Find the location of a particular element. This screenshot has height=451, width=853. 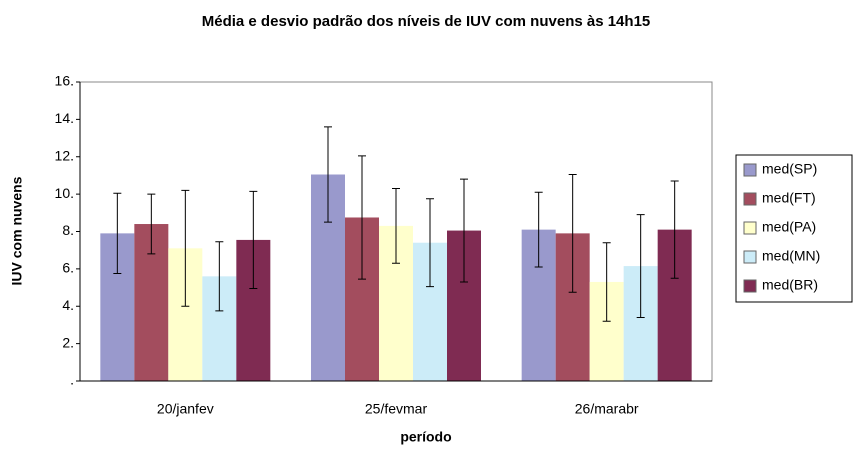

y-tick-label: 14. is located at coordinates (64, 118).